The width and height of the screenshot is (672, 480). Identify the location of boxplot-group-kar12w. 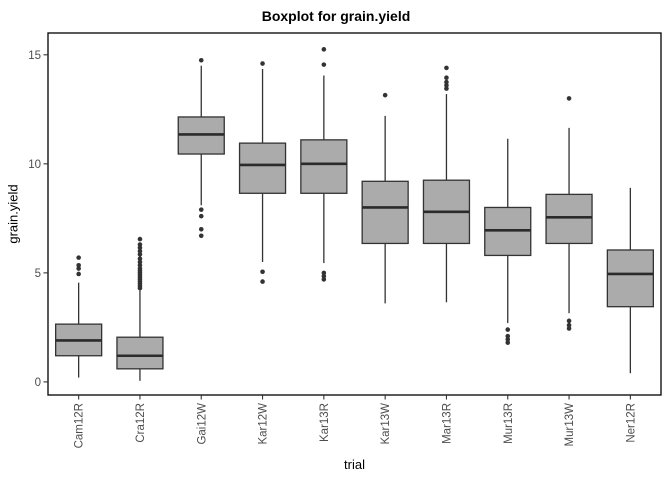
(262, 172).